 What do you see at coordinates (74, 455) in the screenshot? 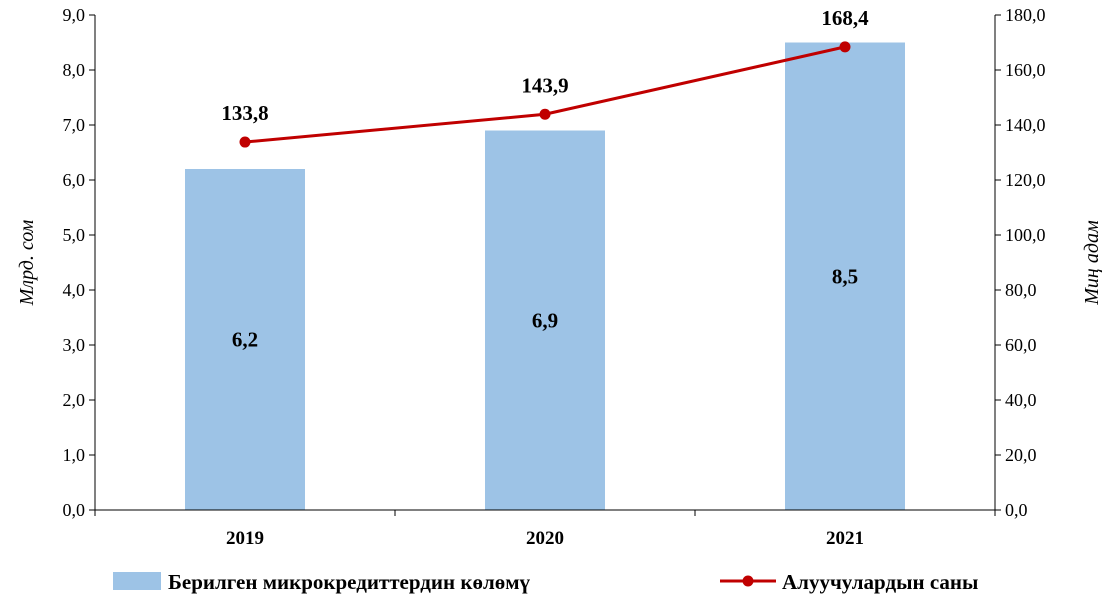
I see `y-tick-label: 1,0` at bounding box center [74, 455].